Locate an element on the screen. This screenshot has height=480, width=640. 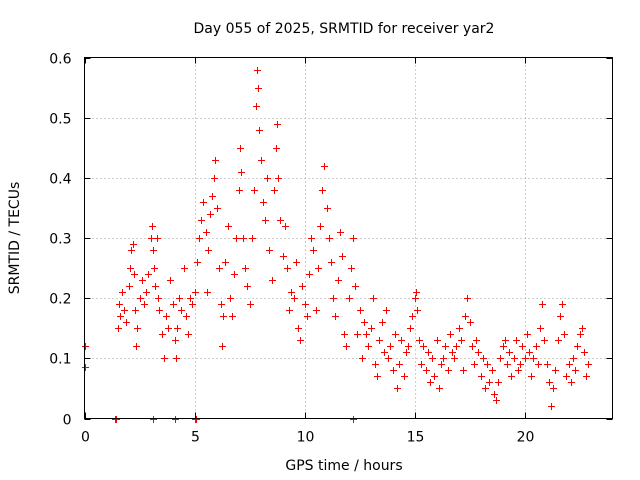
x-tick-label: 5 is located at coordinates (195, 438).